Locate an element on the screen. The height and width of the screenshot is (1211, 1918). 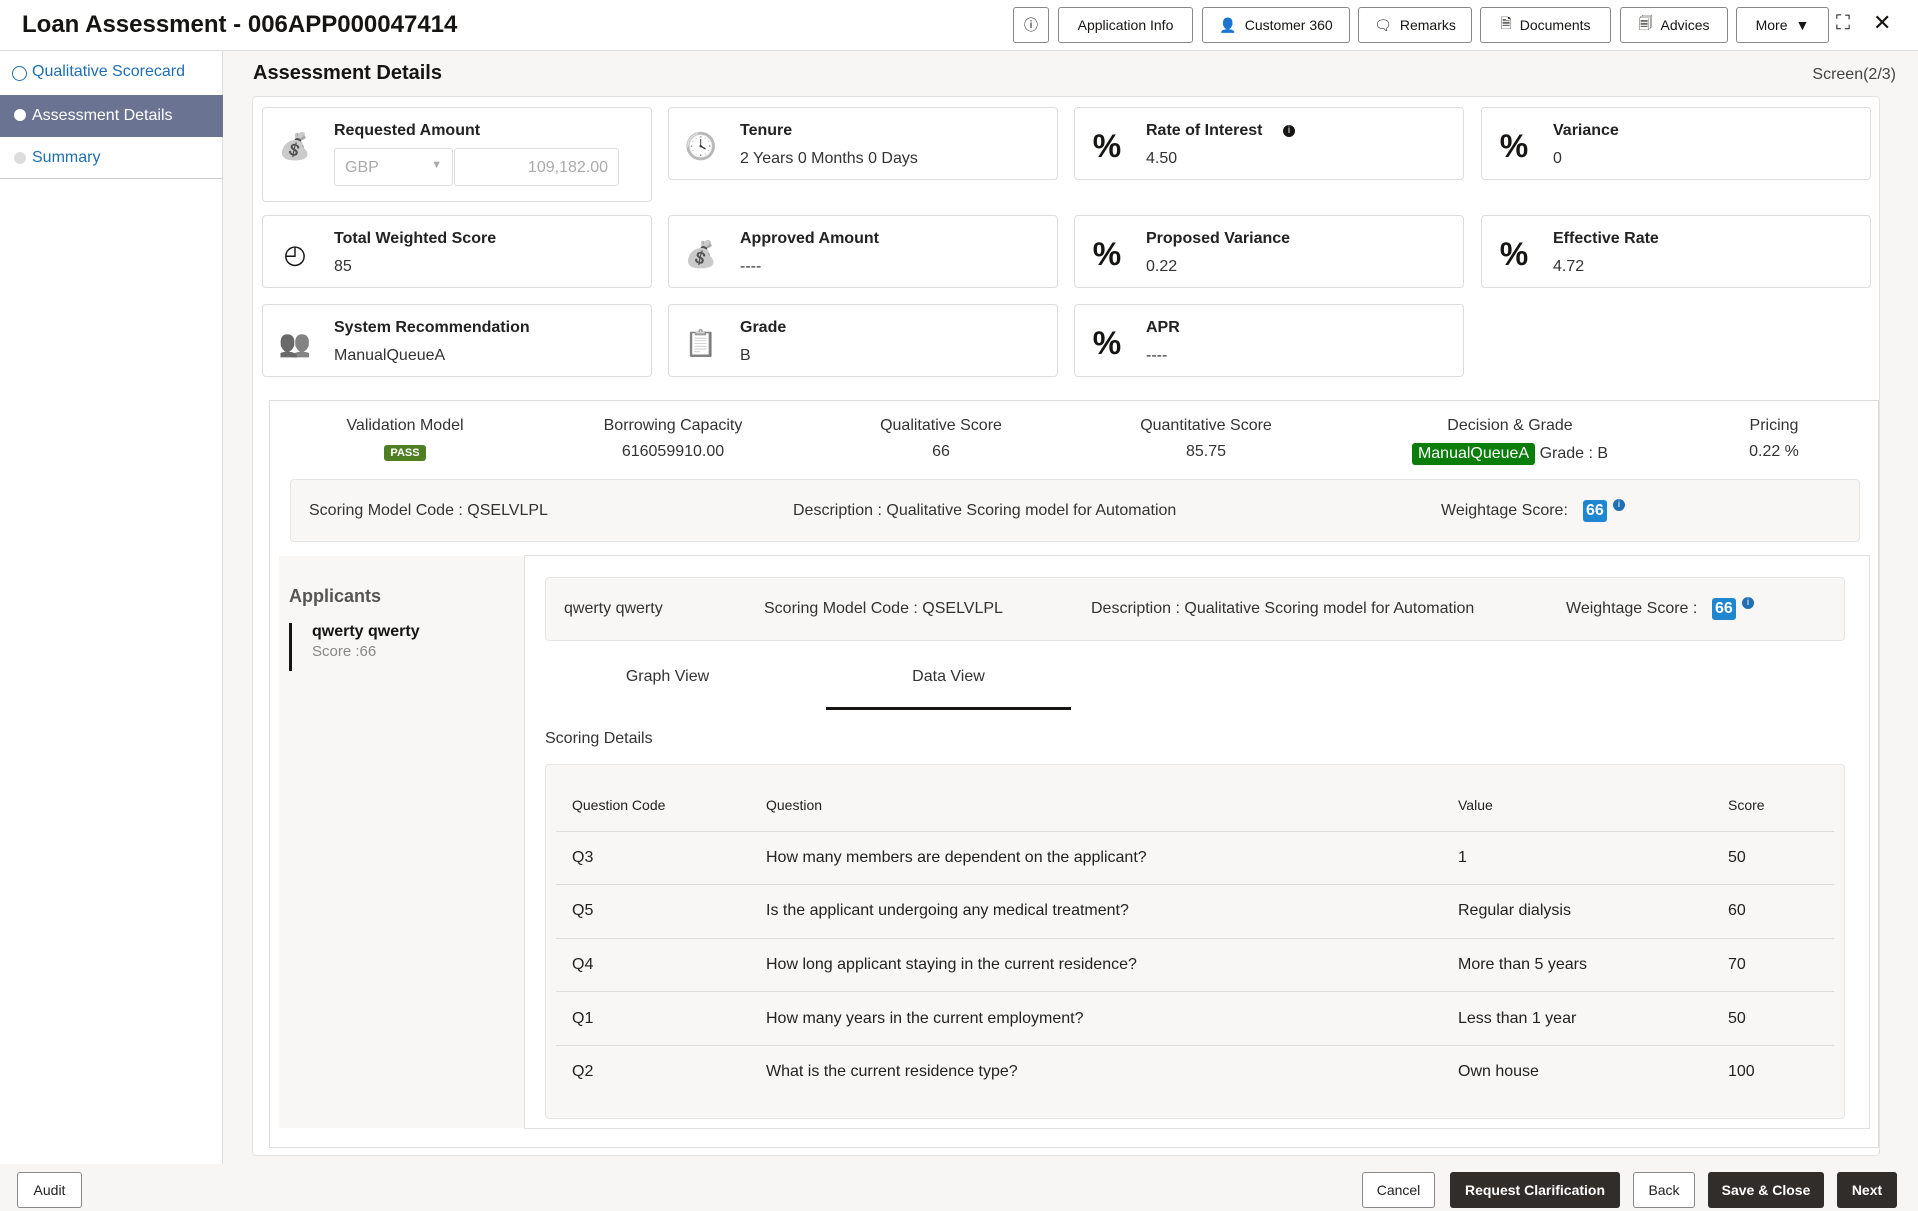
value: 66 is located at coordinates (941, 451).